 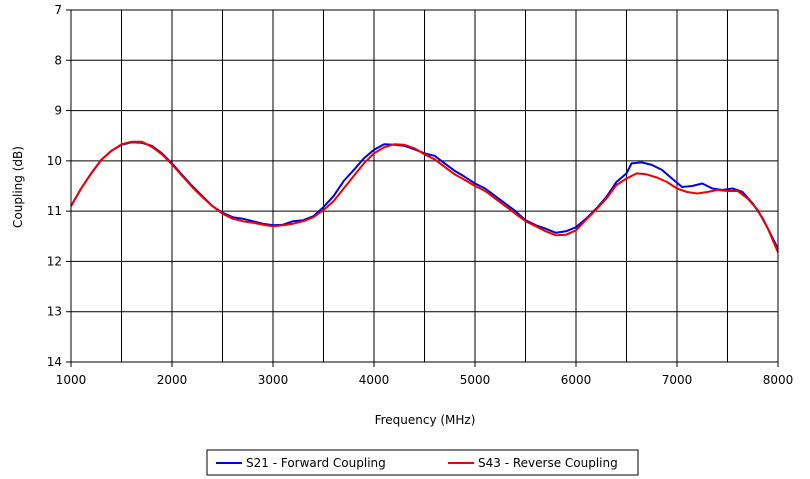 What do you see at coordinates (576, 380) in the screenshot?
I see `x-tick-label: 6000` at bounding box center [576, 380].